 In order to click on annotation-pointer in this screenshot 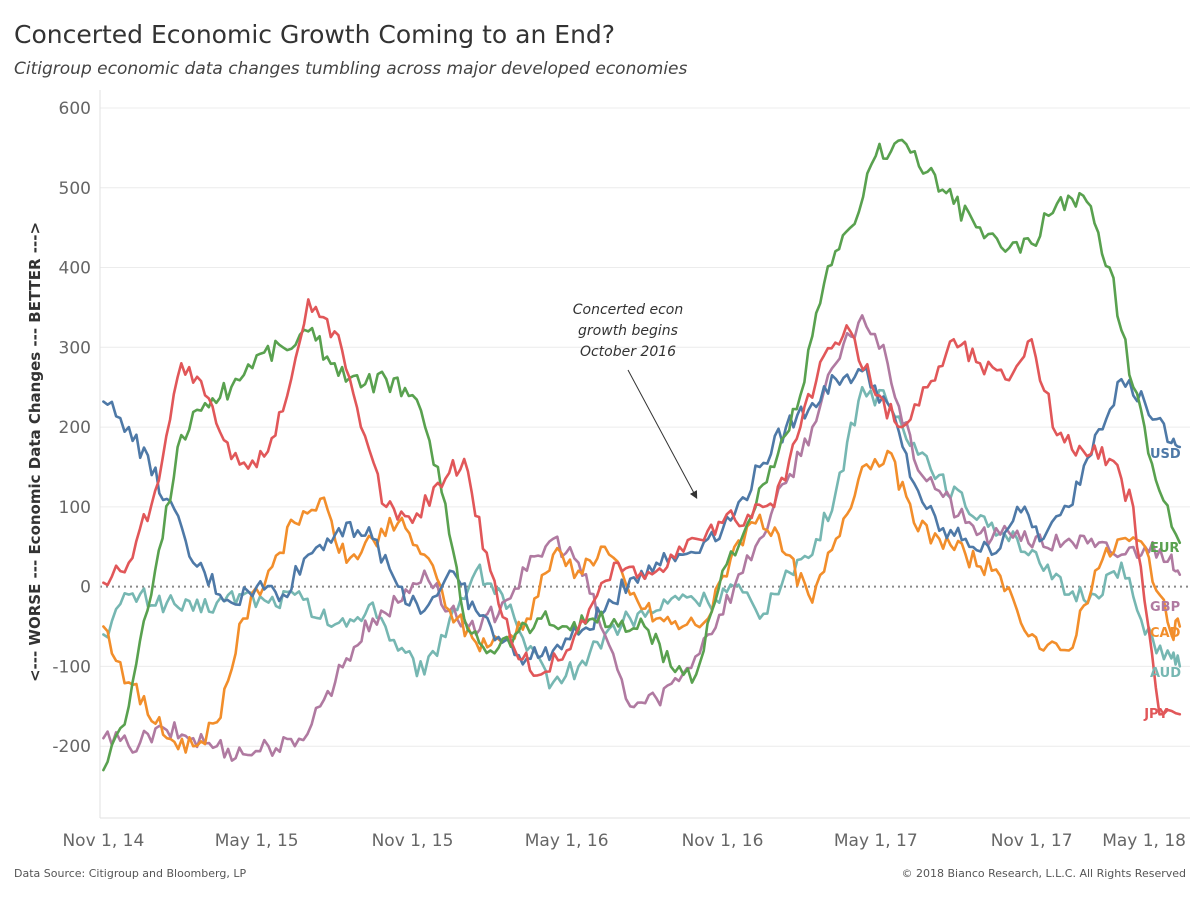, I will do `click(662, 434)`.